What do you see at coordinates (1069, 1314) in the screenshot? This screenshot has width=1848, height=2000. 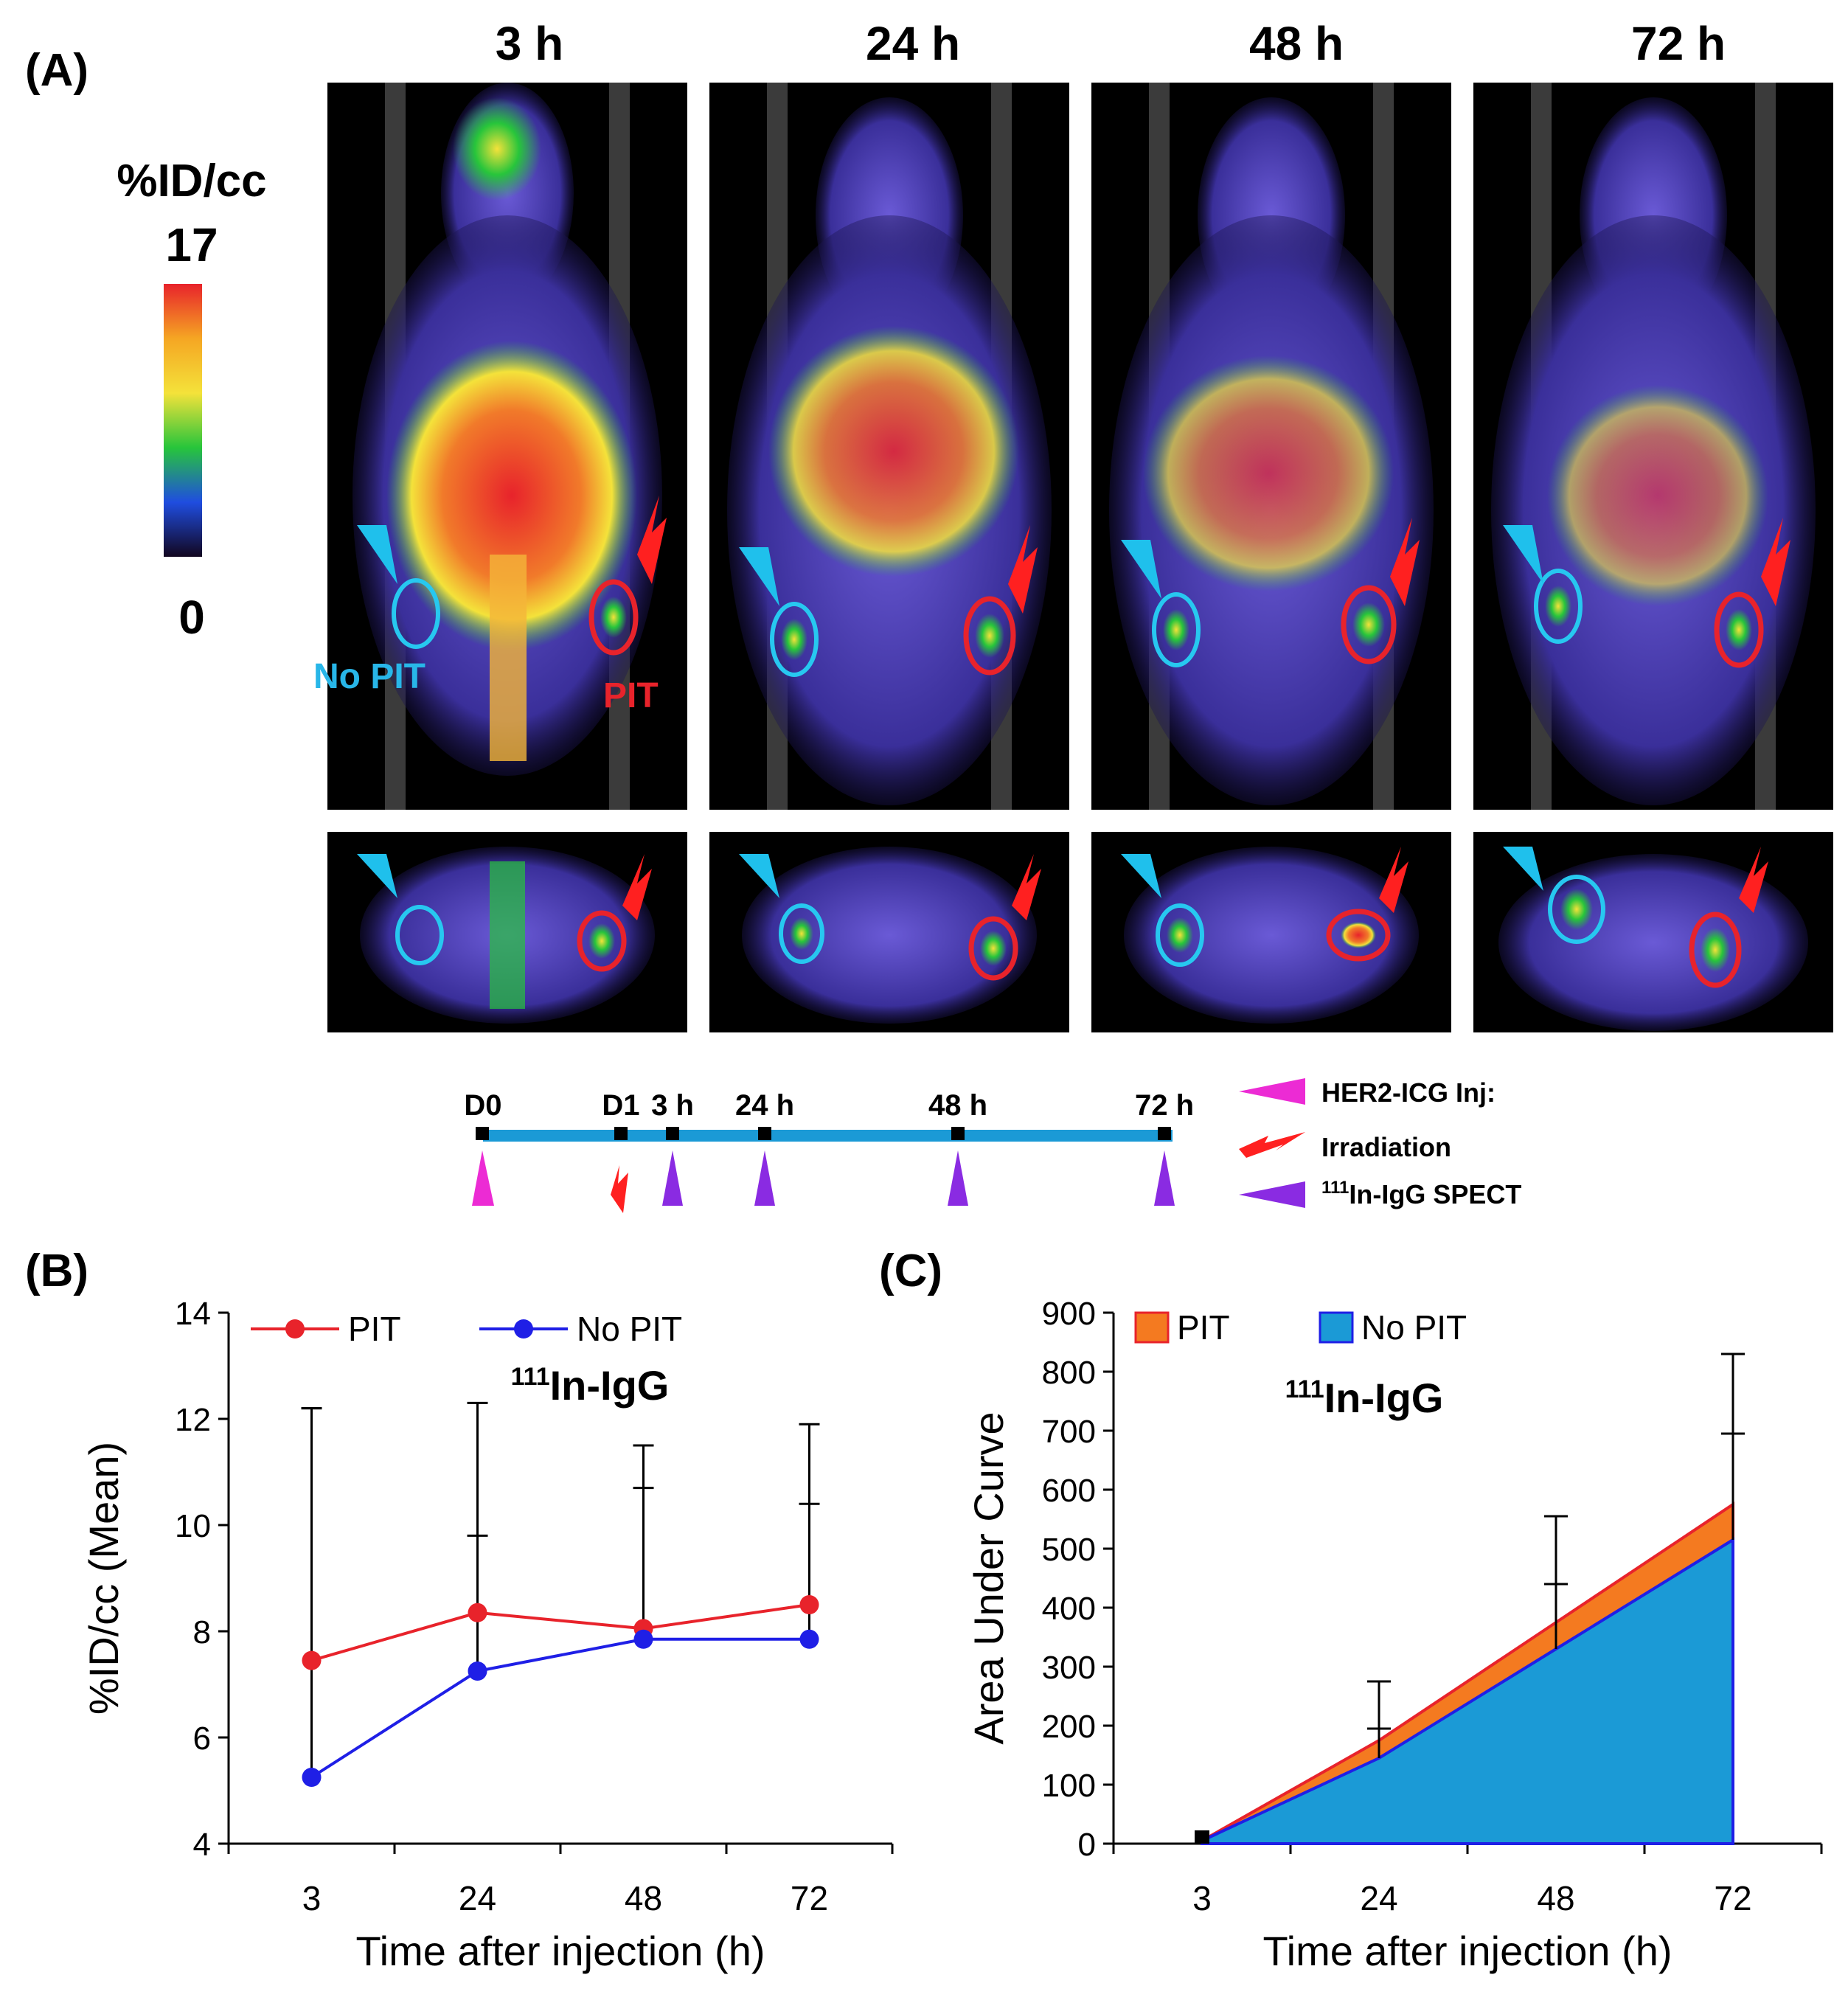 I see `y-tick-label: 900` at bounding box center [1069, 1314].